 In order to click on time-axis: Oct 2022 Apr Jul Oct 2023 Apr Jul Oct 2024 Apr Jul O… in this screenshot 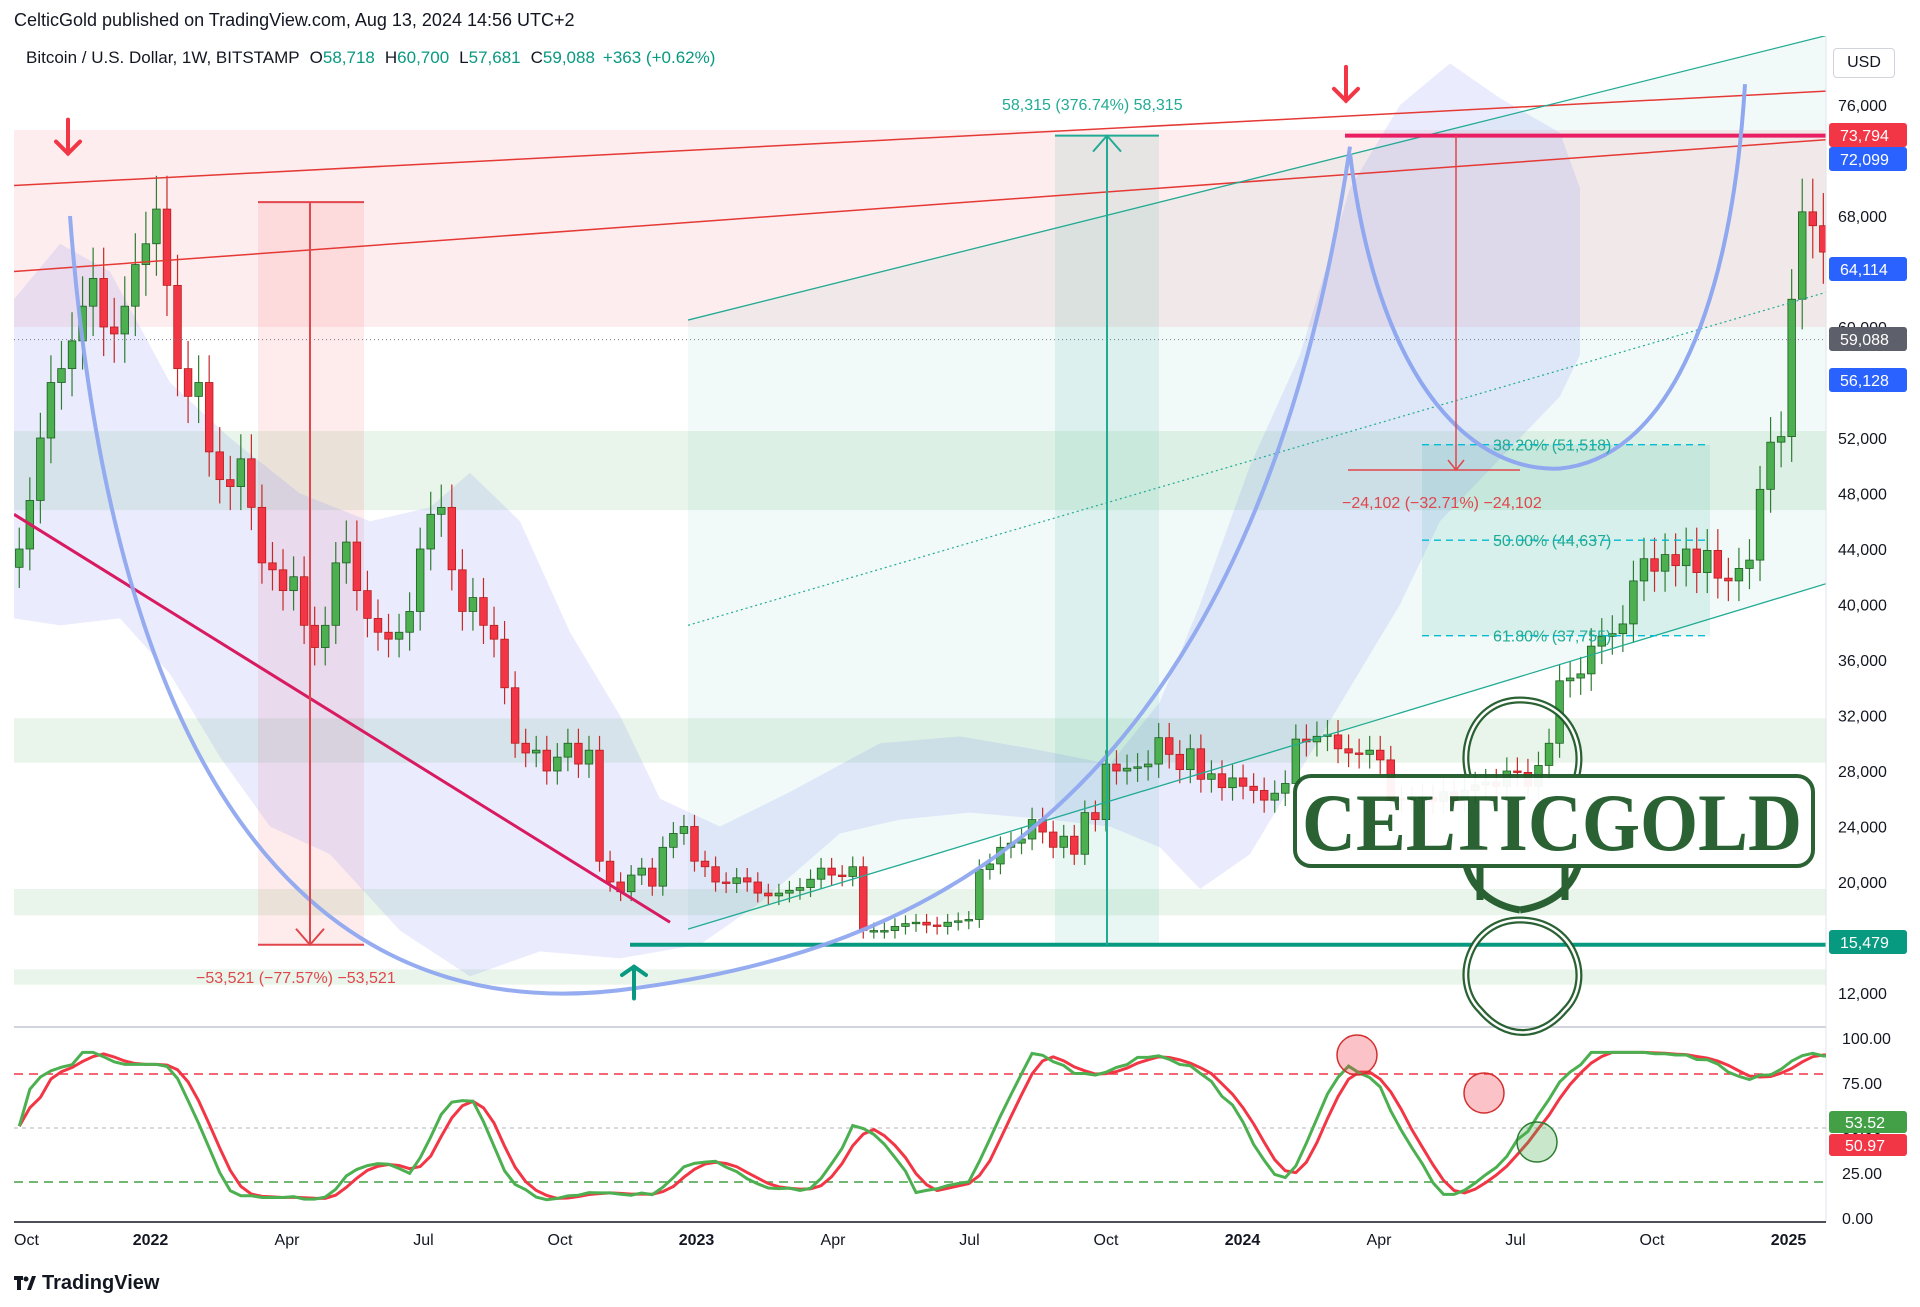, I will do `click(910, 1240)`.